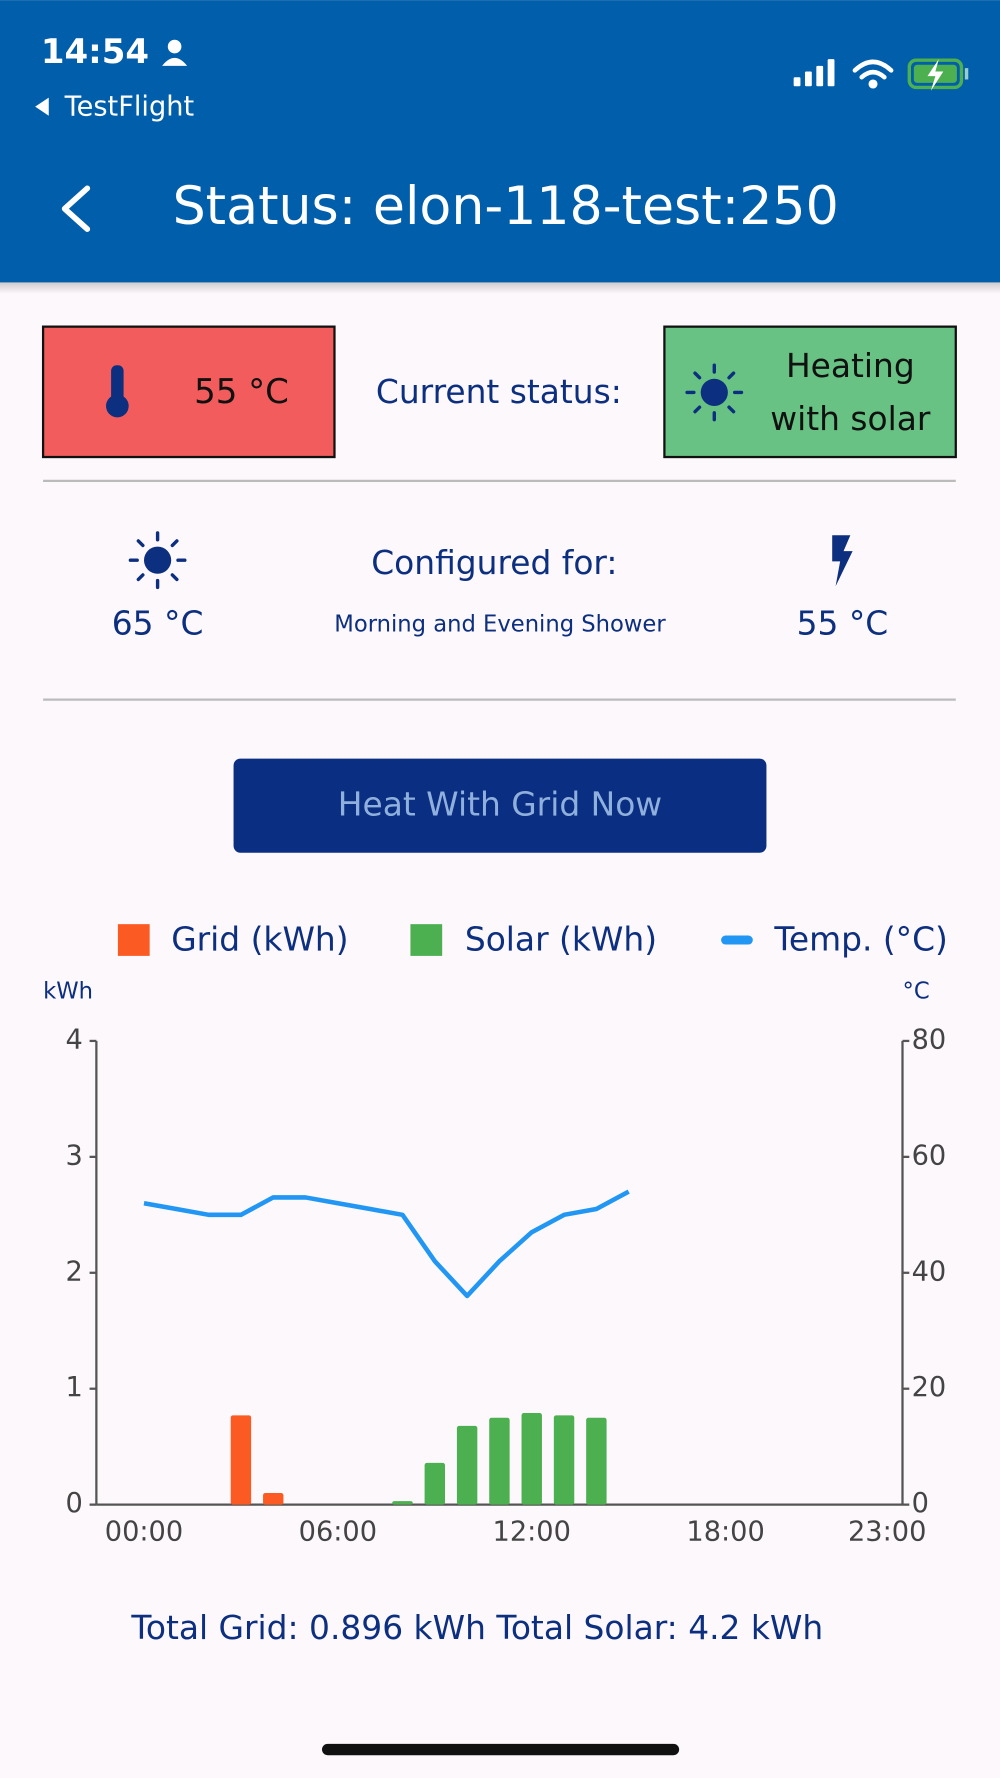 The height and width of the screenshot is (1778, 1000). What do you see at coordinates (129, 106) in the screenshot?
I see `back-app: TestFlight` at bounding box center [129, 106].